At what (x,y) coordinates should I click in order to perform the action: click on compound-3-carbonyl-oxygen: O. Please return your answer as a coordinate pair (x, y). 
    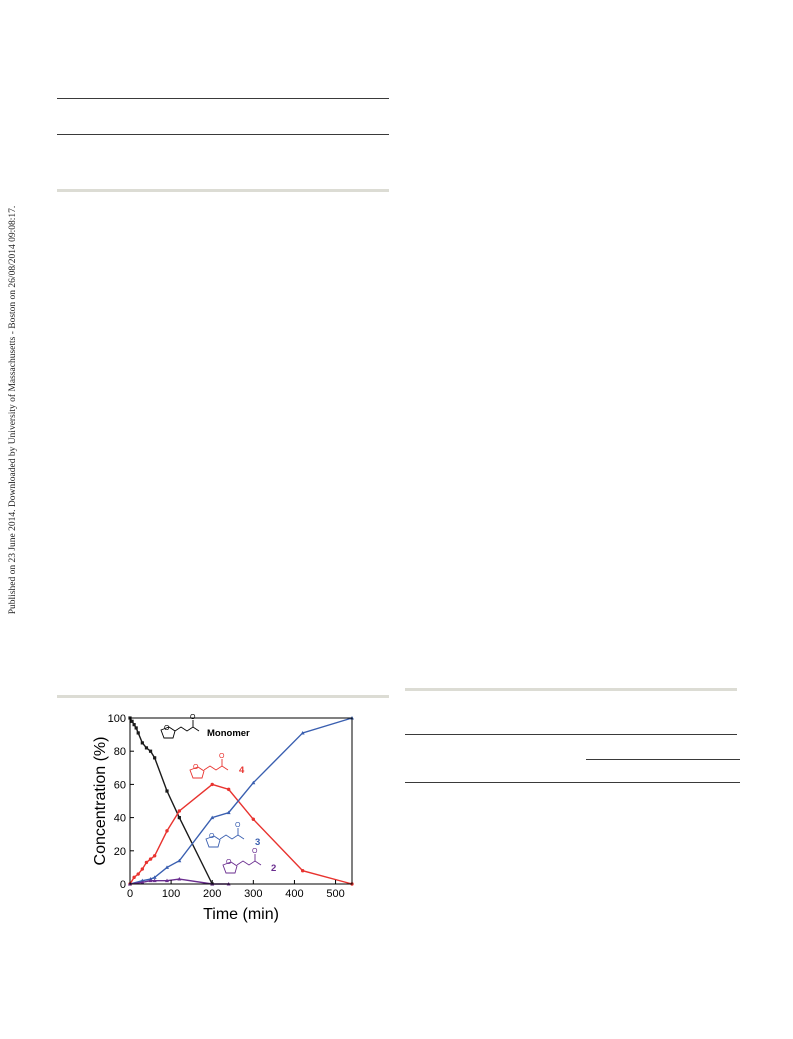
    Looking at the image, I should click on (238, 825).